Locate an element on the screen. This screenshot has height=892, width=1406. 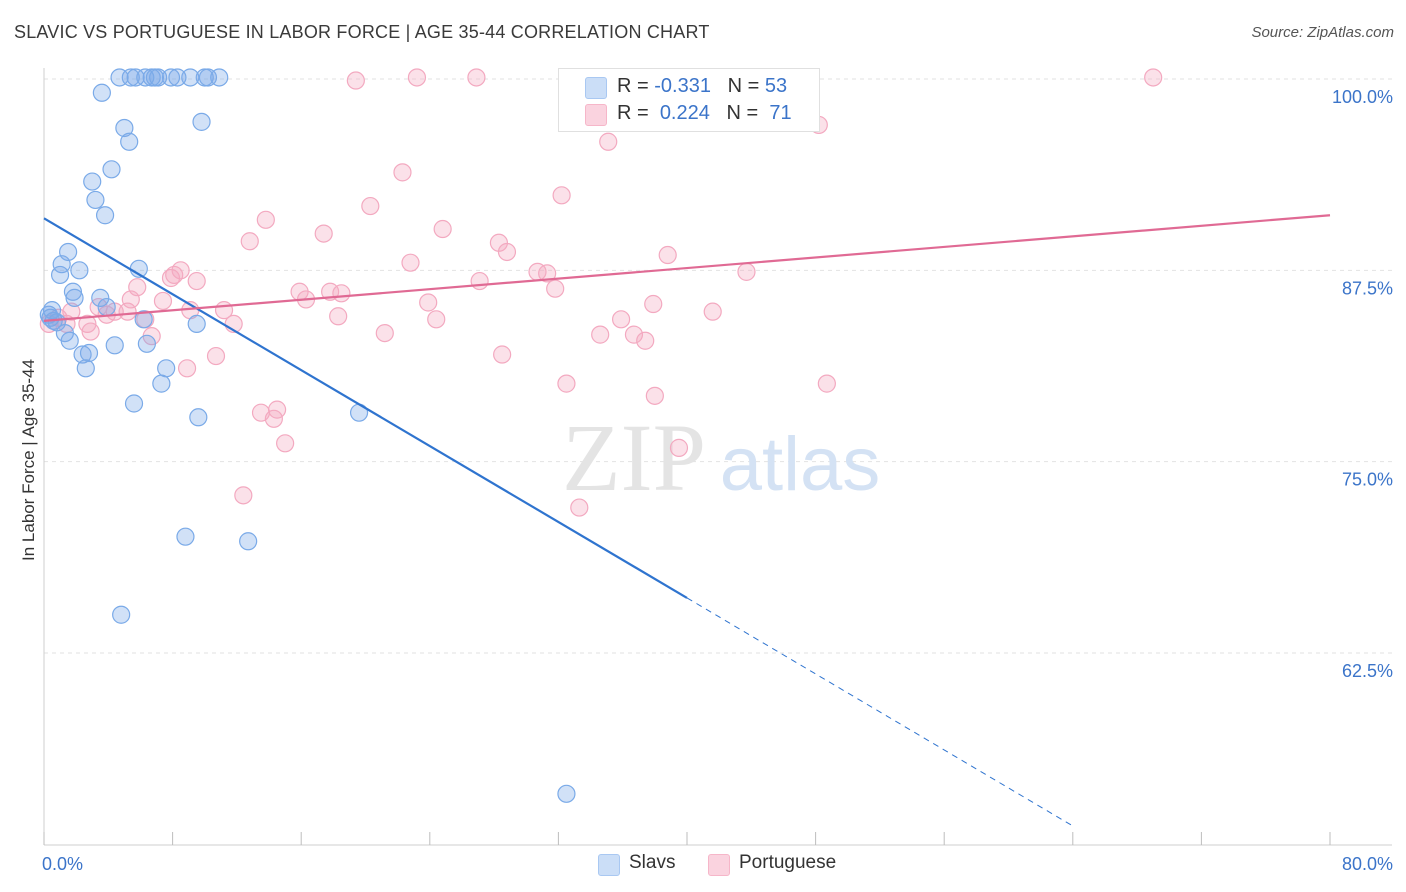
bottom-legend-label-portuguese: Portuguese is located at coordinates (788, 862).